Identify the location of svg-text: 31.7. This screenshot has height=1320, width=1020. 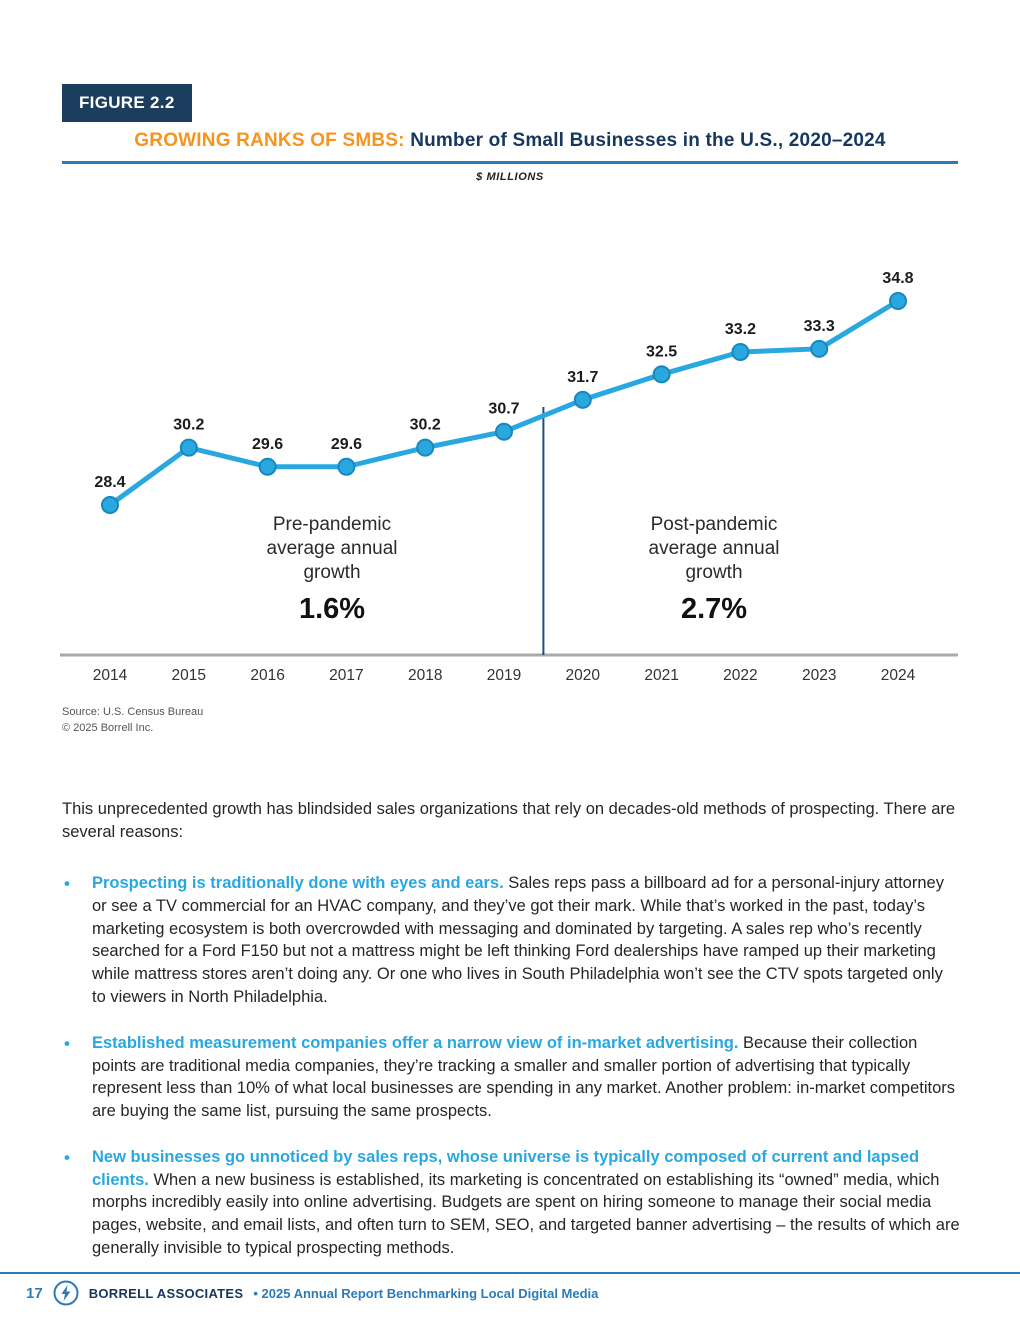
(582, 377).